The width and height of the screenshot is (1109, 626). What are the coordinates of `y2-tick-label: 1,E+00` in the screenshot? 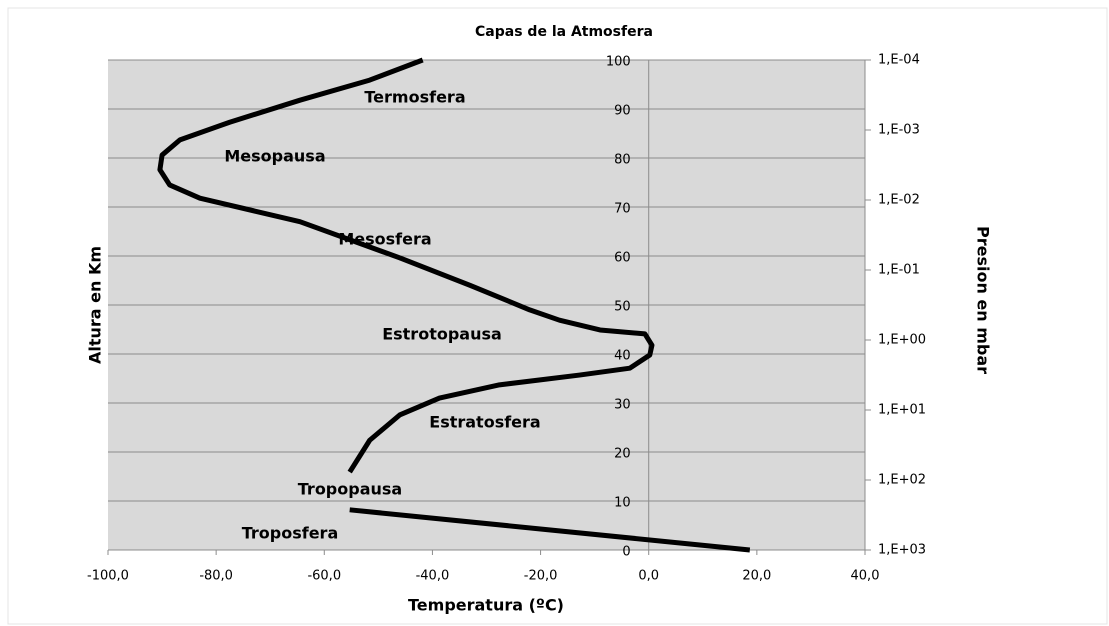 It's located at (902, 340).